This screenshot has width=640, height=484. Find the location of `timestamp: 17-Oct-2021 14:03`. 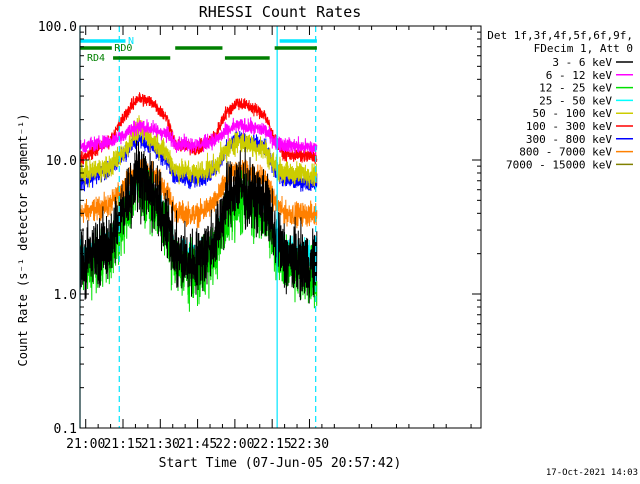

timestamp: 17-Oct-2021 14:03 is located at coordinates (592, 473).